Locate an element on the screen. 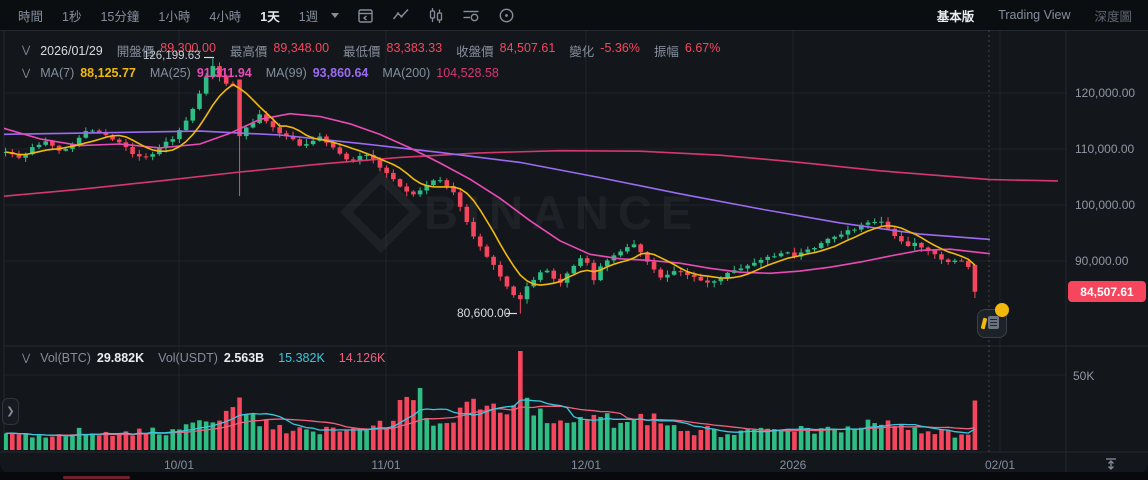 The height and width of the screenshot is (480, 1148). time-tick-feb: 02/01 is located at coordinates (1000, 465).